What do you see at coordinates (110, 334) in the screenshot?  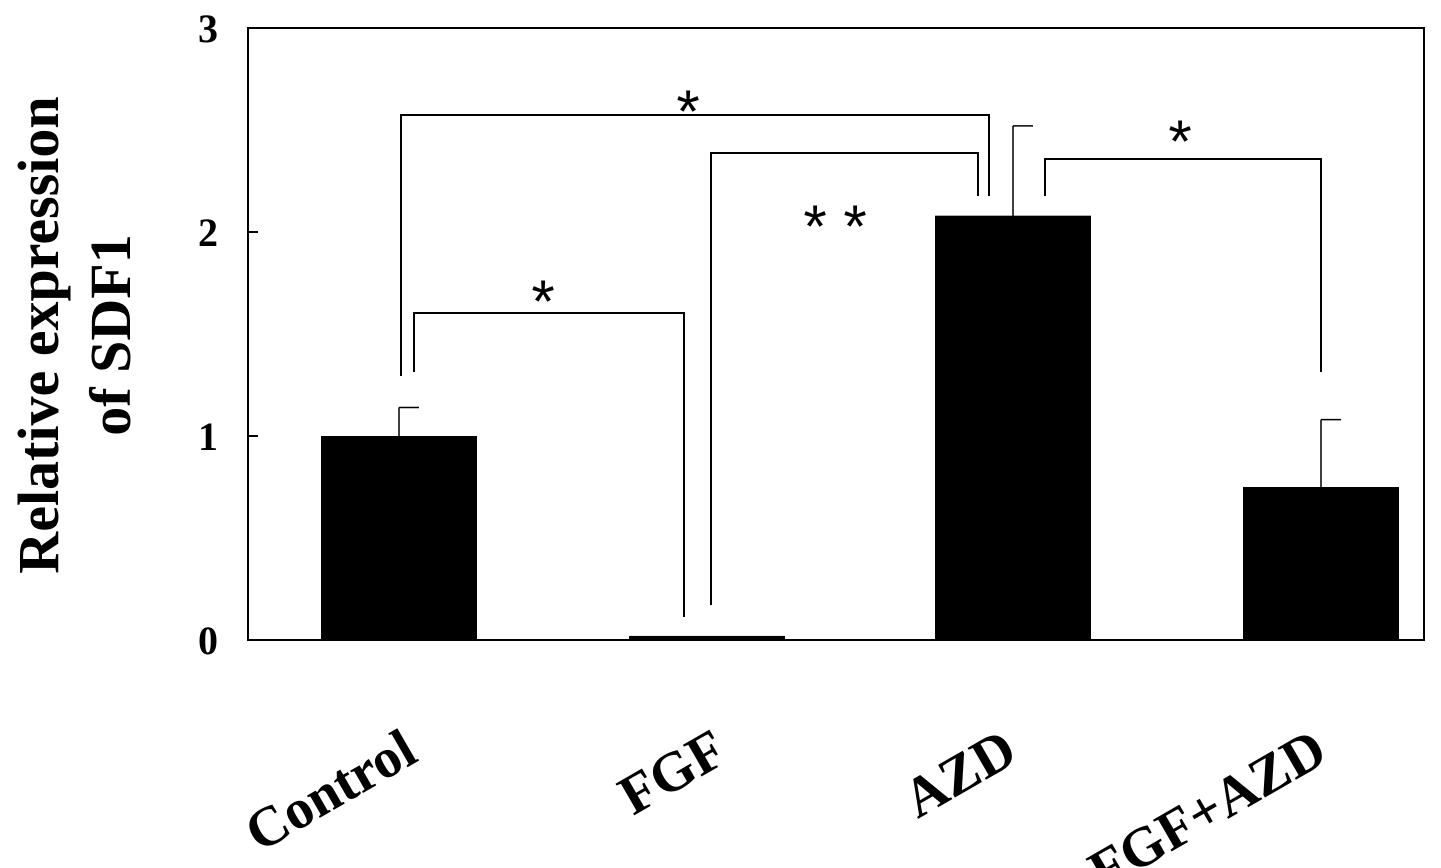 I see `y-axis-label: of SDF1` at bounding box center [110, 334].